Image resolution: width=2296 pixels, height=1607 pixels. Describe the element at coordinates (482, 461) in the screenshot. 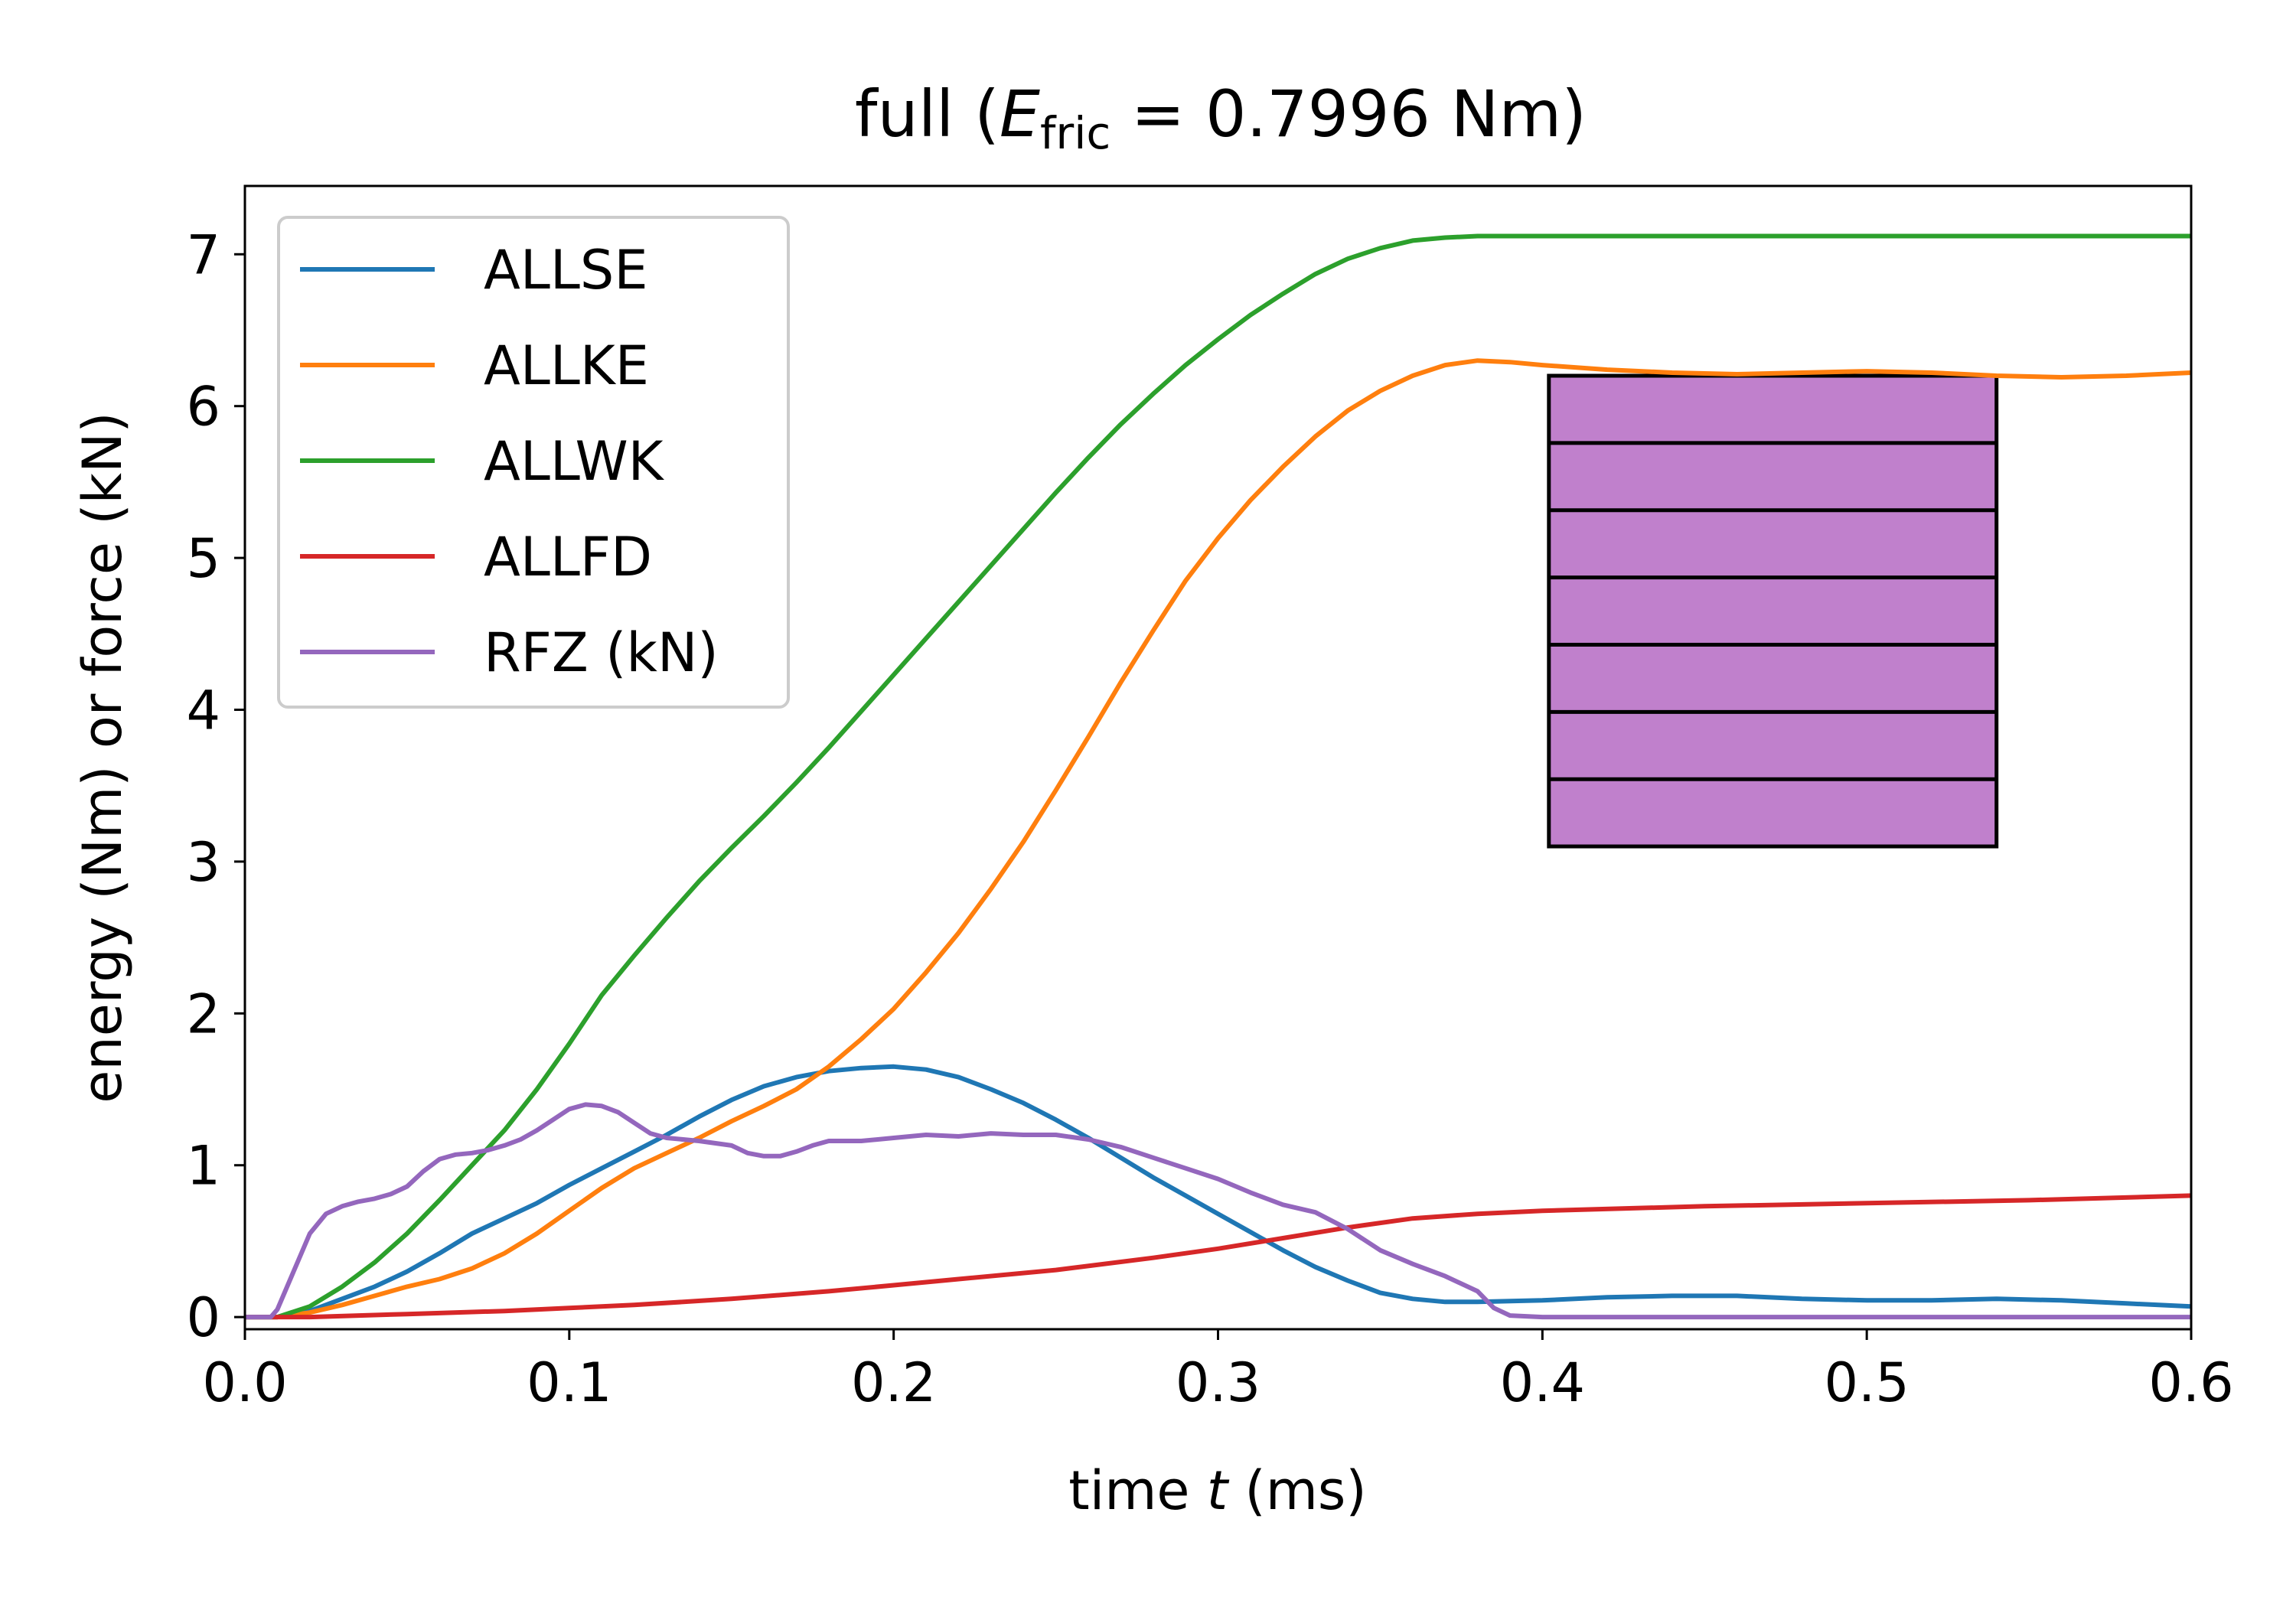

I see `legend-item-allwk: ALLWK` at that location.